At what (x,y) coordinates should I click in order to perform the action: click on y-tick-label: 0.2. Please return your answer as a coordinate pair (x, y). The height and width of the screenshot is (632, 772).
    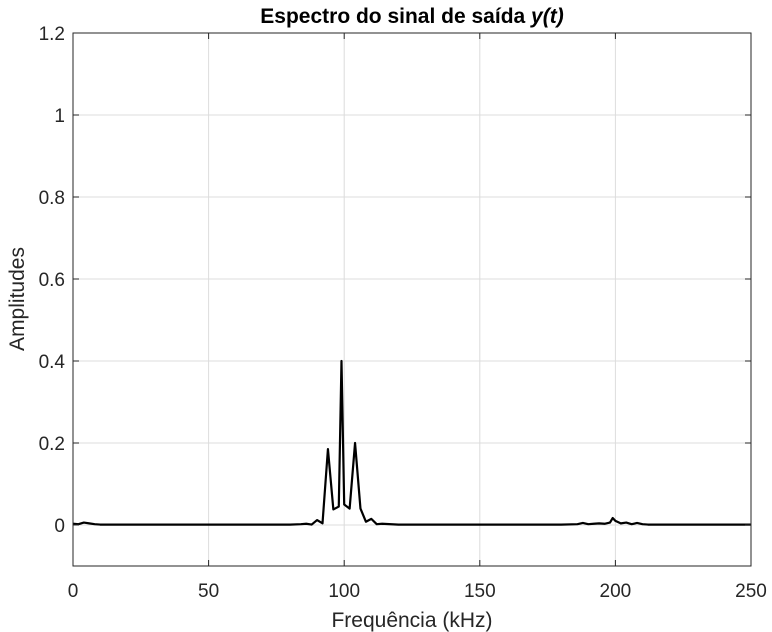
    Looking at the image, I should click on (52, 444).